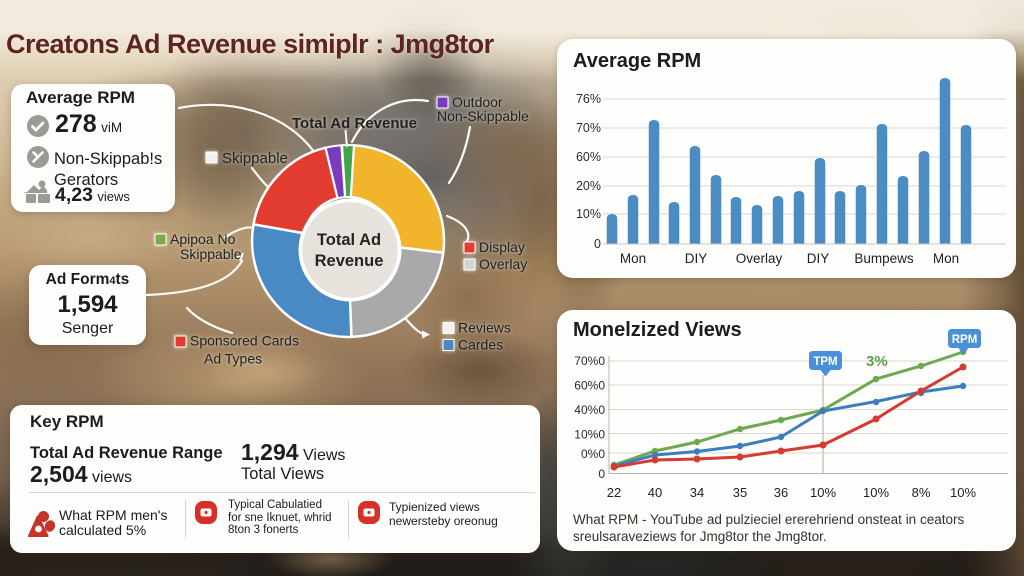 The image size is (1024, 576). I want to click on svg-text: Total Ad Revenue, so click(354, 123).